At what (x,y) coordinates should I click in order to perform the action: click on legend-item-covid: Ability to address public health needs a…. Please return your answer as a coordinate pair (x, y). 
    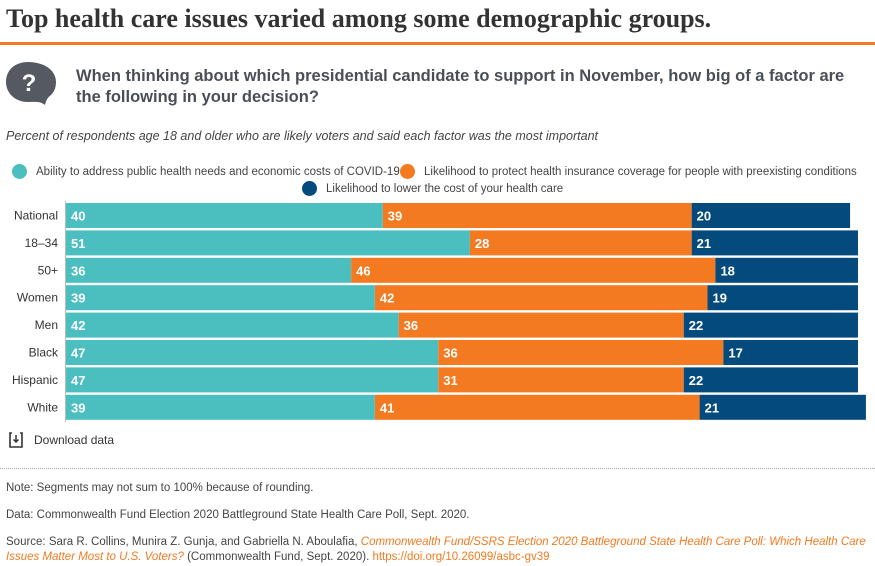
    Looking at the image, I should click on (206, 171).